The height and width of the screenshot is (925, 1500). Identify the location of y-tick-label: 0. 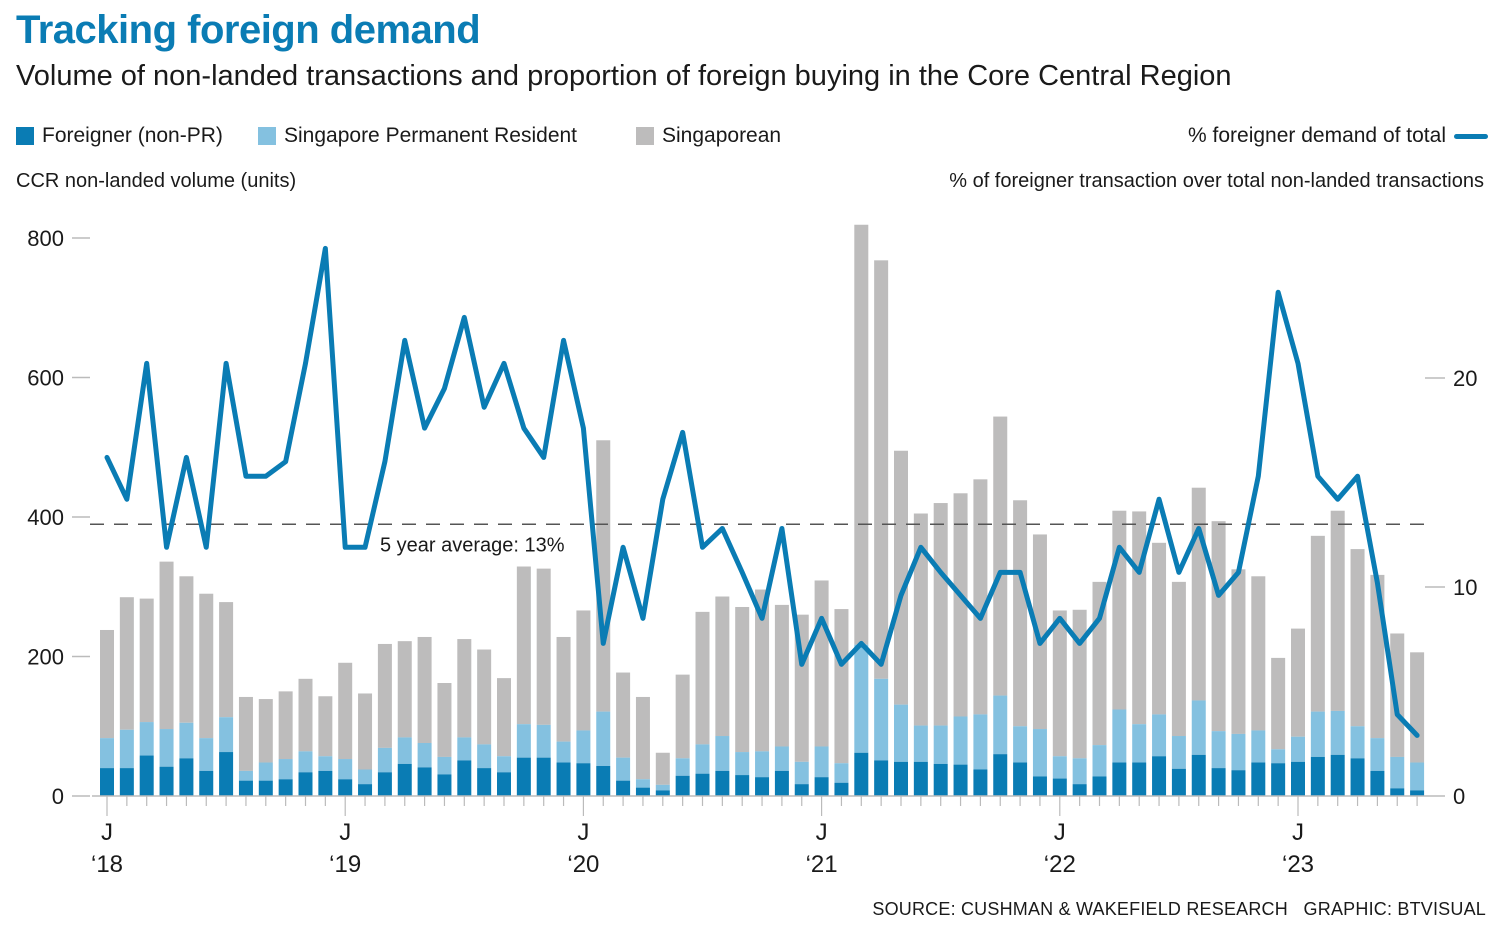
(58, 796).